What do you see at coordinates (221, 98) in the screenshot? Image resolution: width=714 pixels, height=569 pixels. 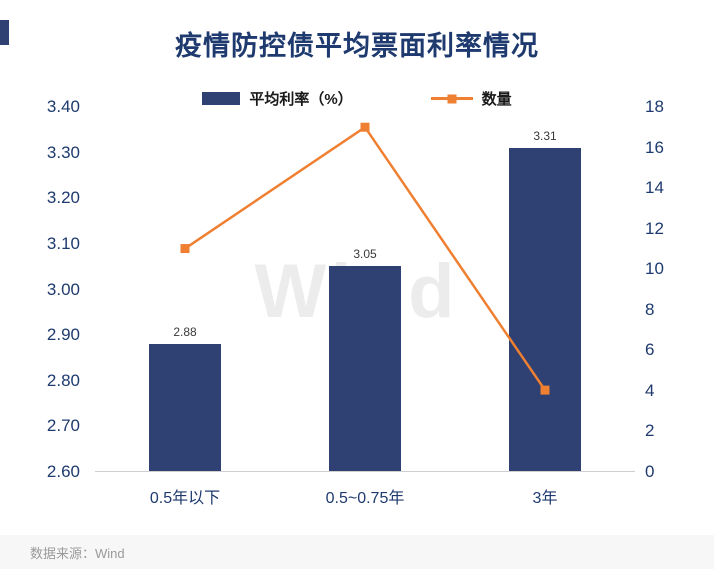 I see `bar-series-swatch-icon` at bounding box center [221, 98].